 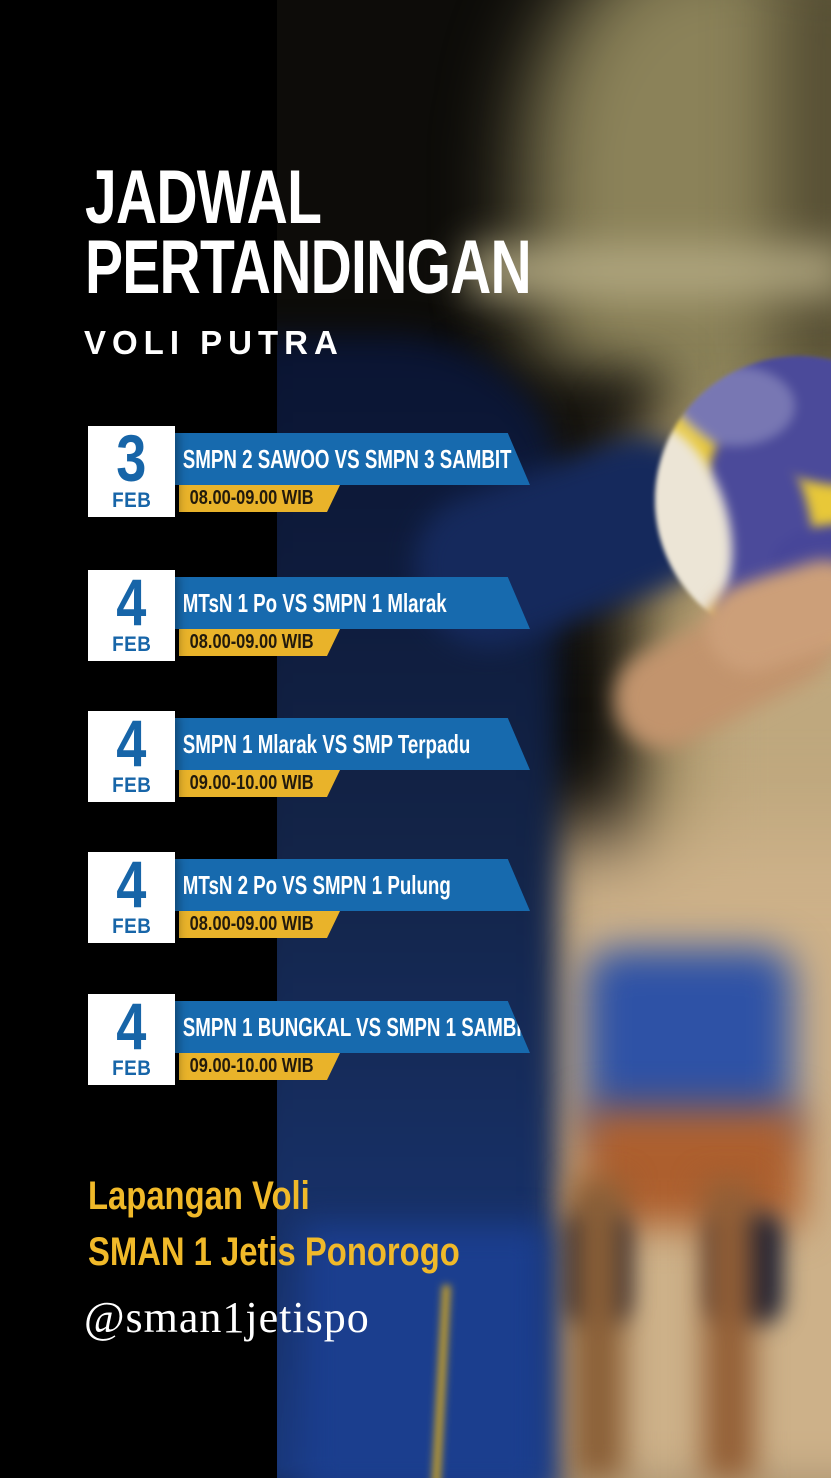 What do you see at coordinates (347, 458) in the screenshot?
I see `match-teams-label: SMPN 2 SAWOO VS SMPN 3 SAMBIT` at bounding box center [347, 458].